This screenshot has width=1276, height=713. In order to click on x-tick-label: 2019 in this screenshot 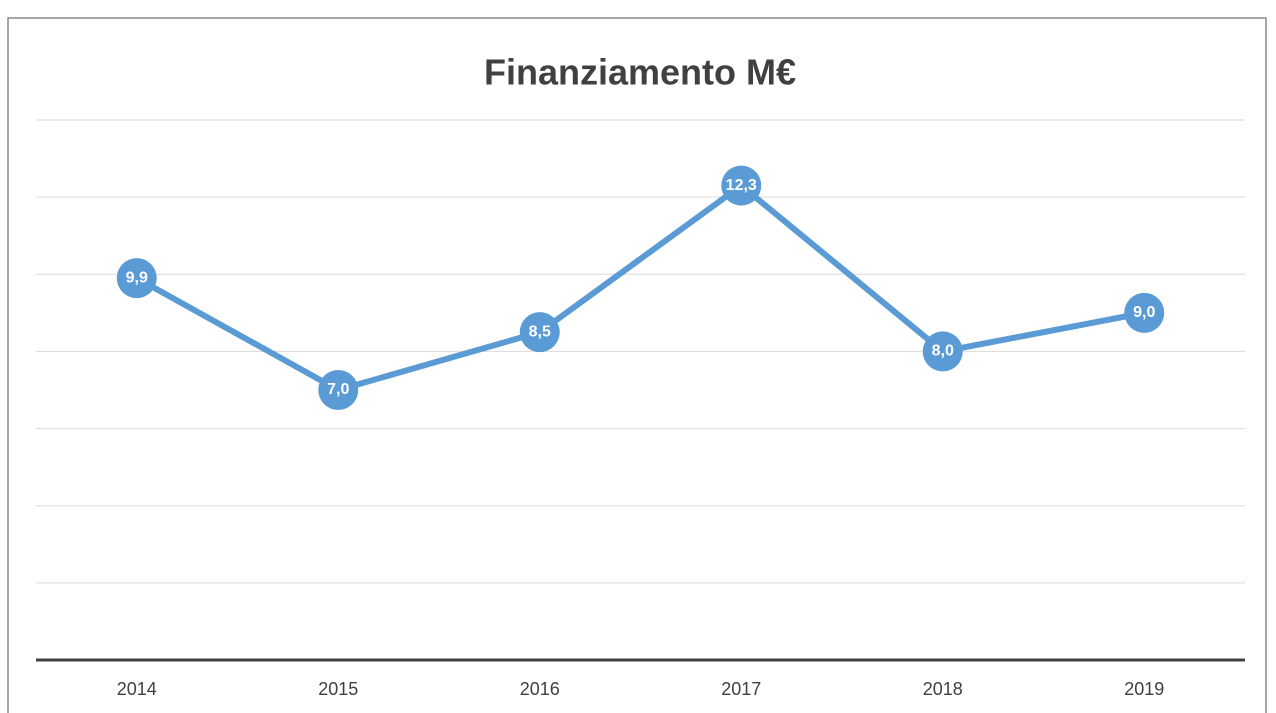, I will do `click(1144, 689)`.